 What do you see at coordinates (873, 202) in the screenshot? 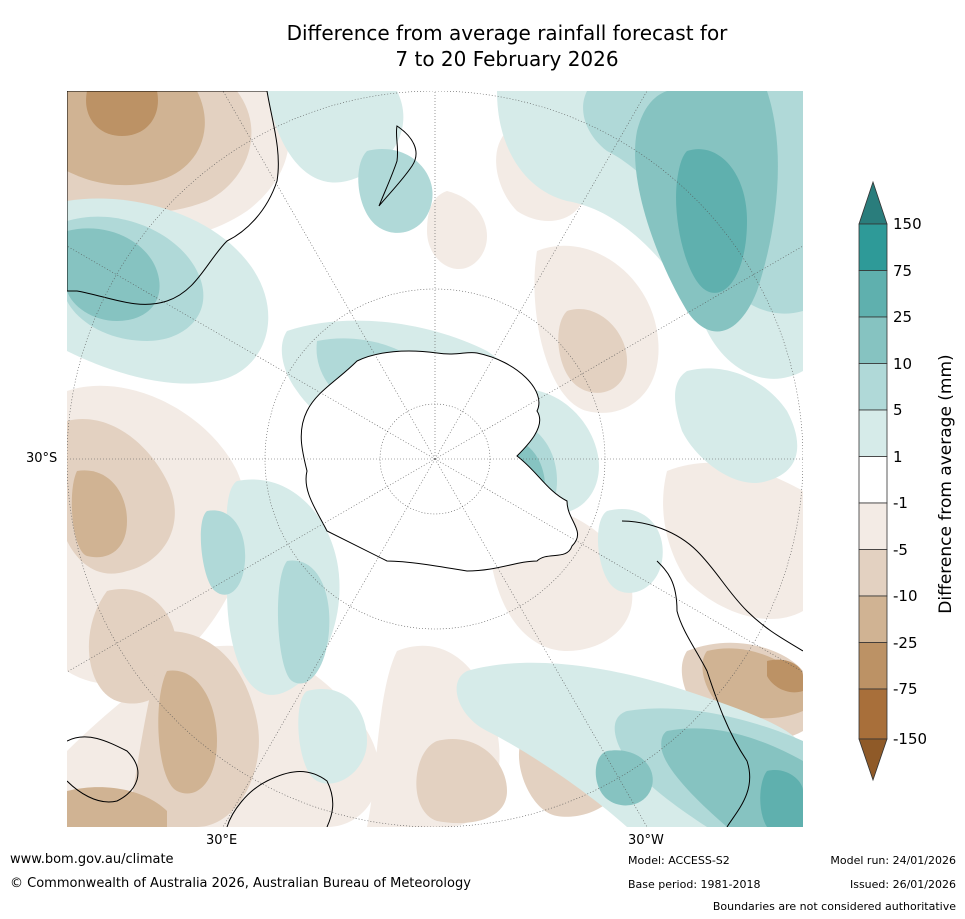
I see `colorbar-top-arrow` at bounding box center [873, 202].